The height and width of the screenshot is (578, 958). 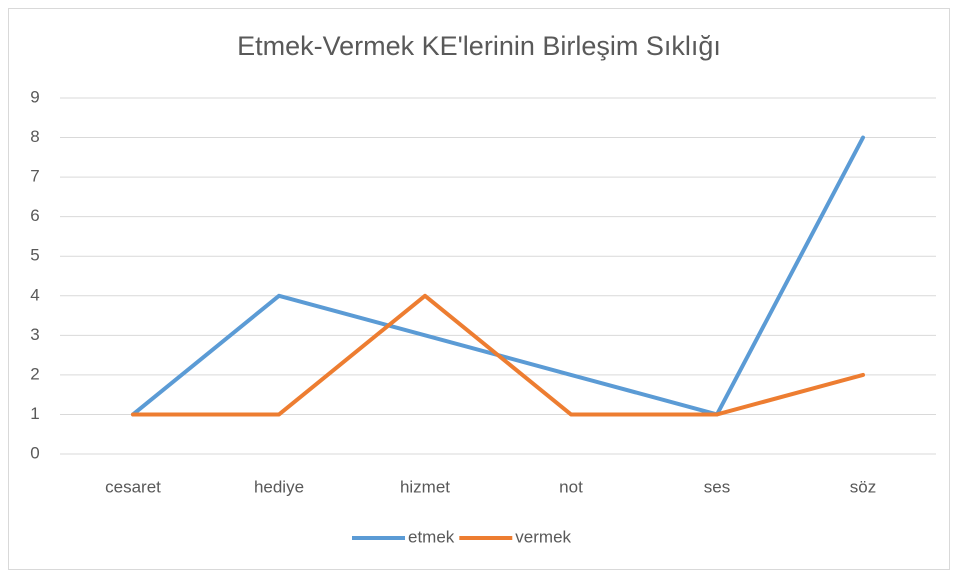 What do you see at coordinates (34, 215) in the screenshot?
I see `y-tick-label: 6` at bounding box center [34, 215].